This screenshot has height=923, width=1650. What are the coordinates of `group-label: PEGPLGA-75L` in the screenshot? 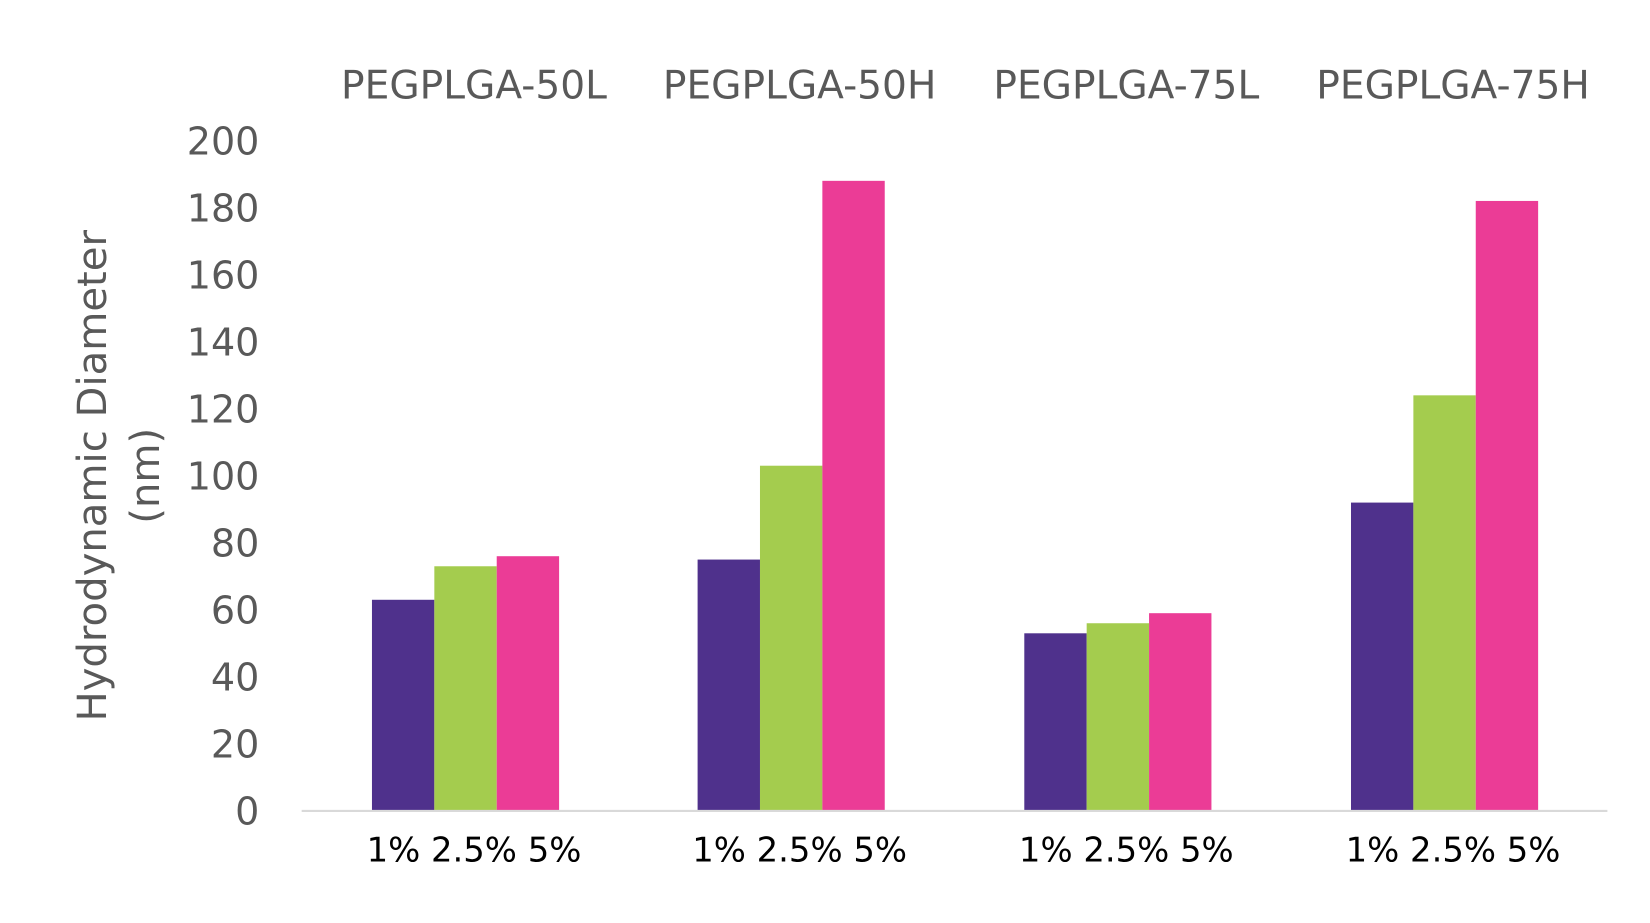 It's located at (1126, 85).